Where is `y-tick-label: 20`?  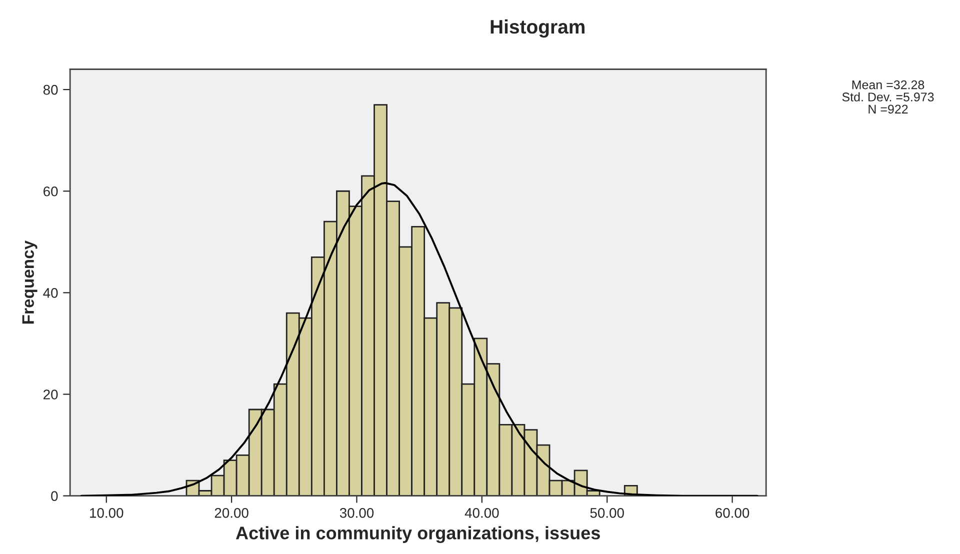 y-tick-label: 20 is located at coordinates (51, 395).